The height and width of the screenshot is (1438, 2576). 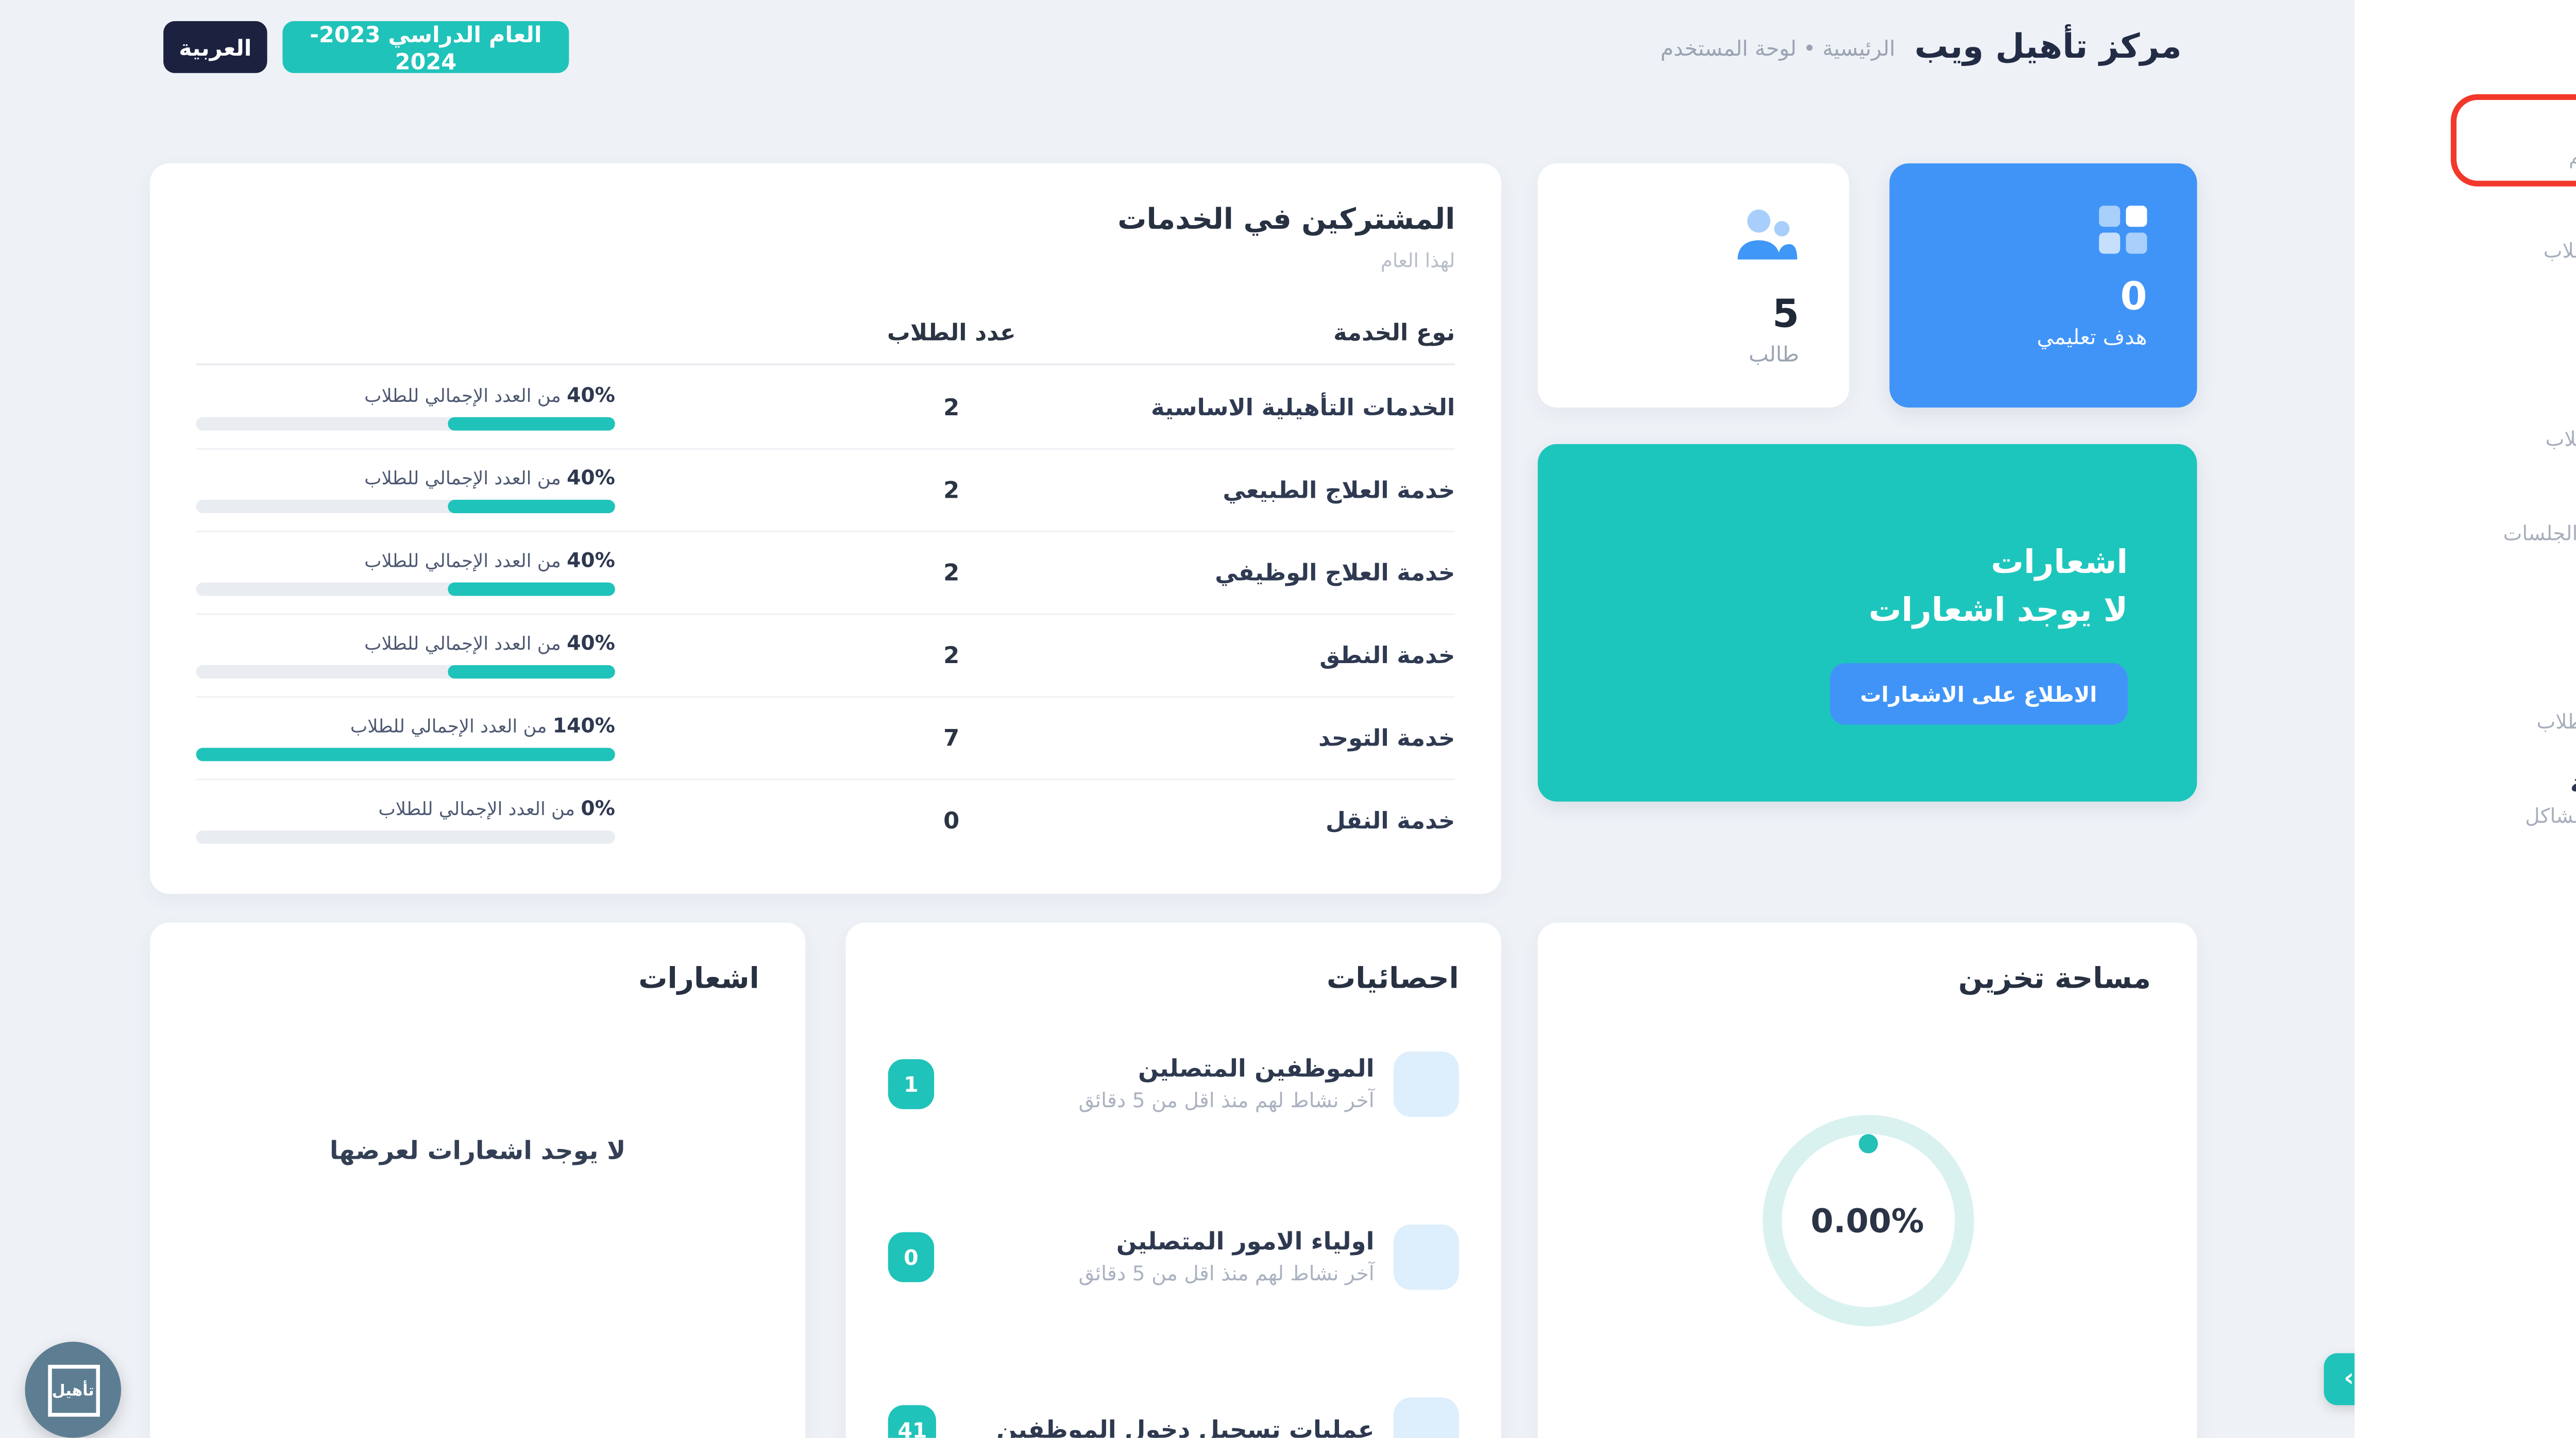 I want to click on storage-card: مساحة تخزين 0.00%, so click(x=1867, y=1180).